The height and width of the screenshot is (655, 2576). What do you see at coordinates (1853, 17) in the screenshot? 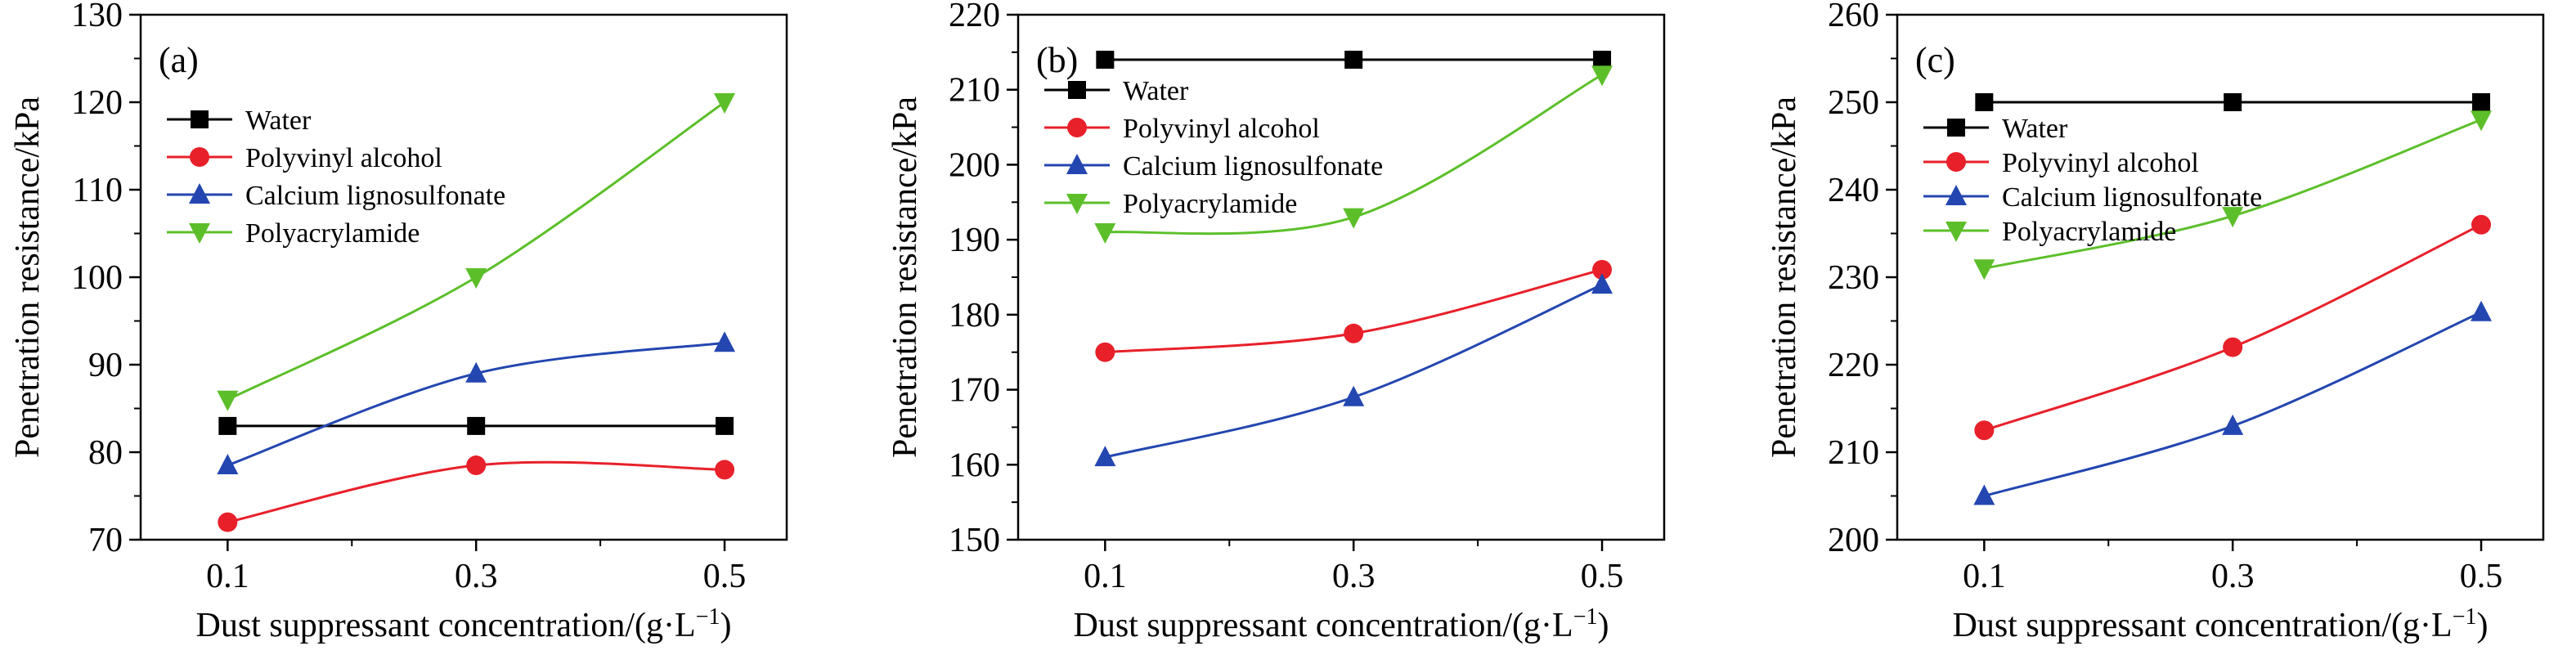
I see `y-tick-label: 260` at bounding box center [1853, 17].